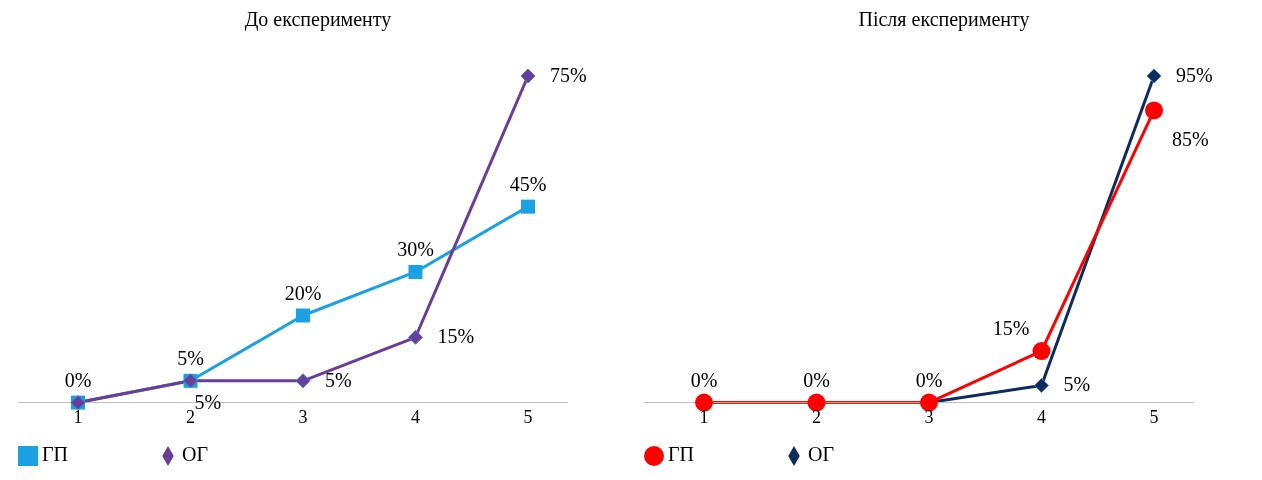  What do you see at coordinates (1194, 75) in the screenshot?
I see `data-label: 95%` at bounding box center [1194, 75].